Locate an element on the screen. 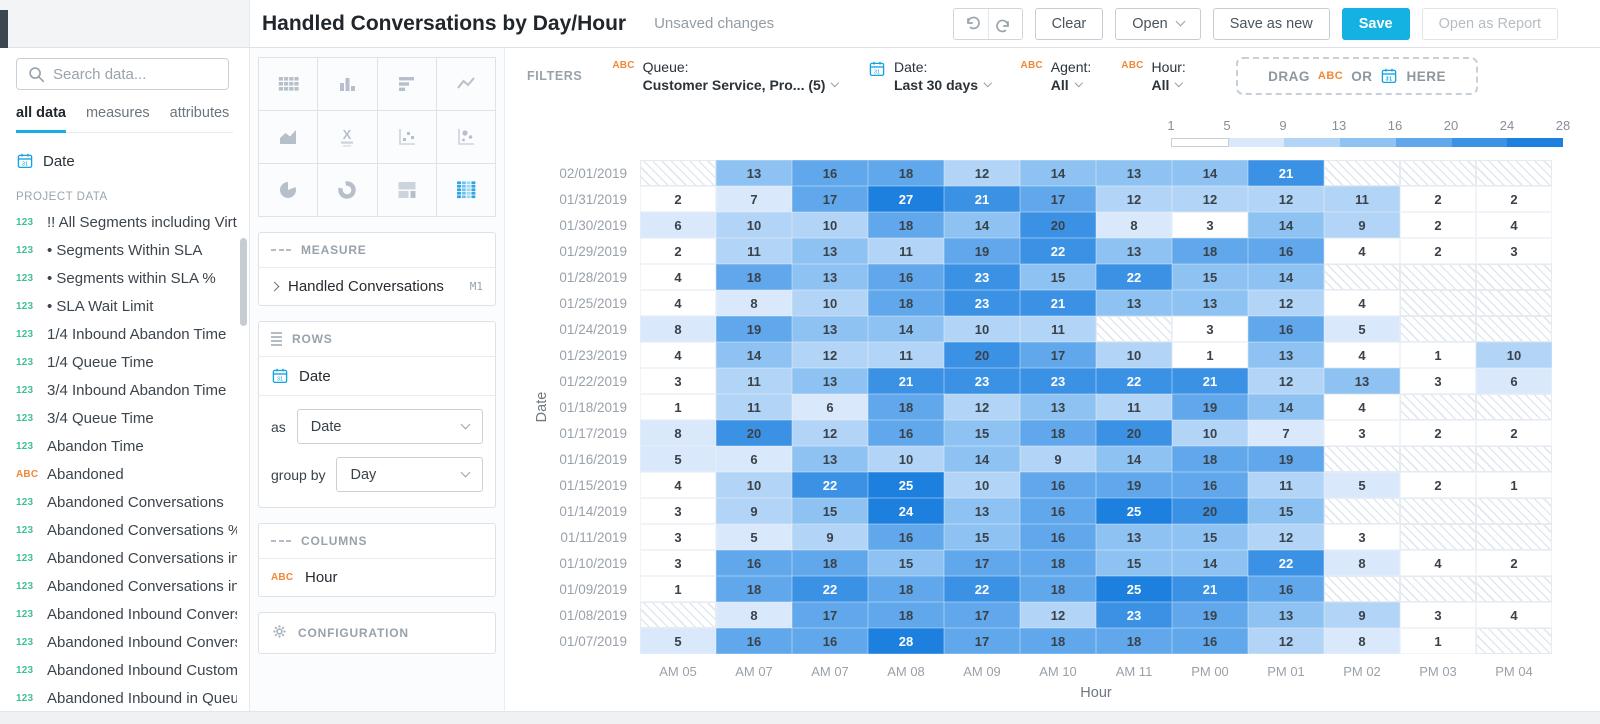 This screenshot has height=724, width=1600. heatmap-cell-01/07/2019-PM 03: 1 is located at coordinates (1438, 641).